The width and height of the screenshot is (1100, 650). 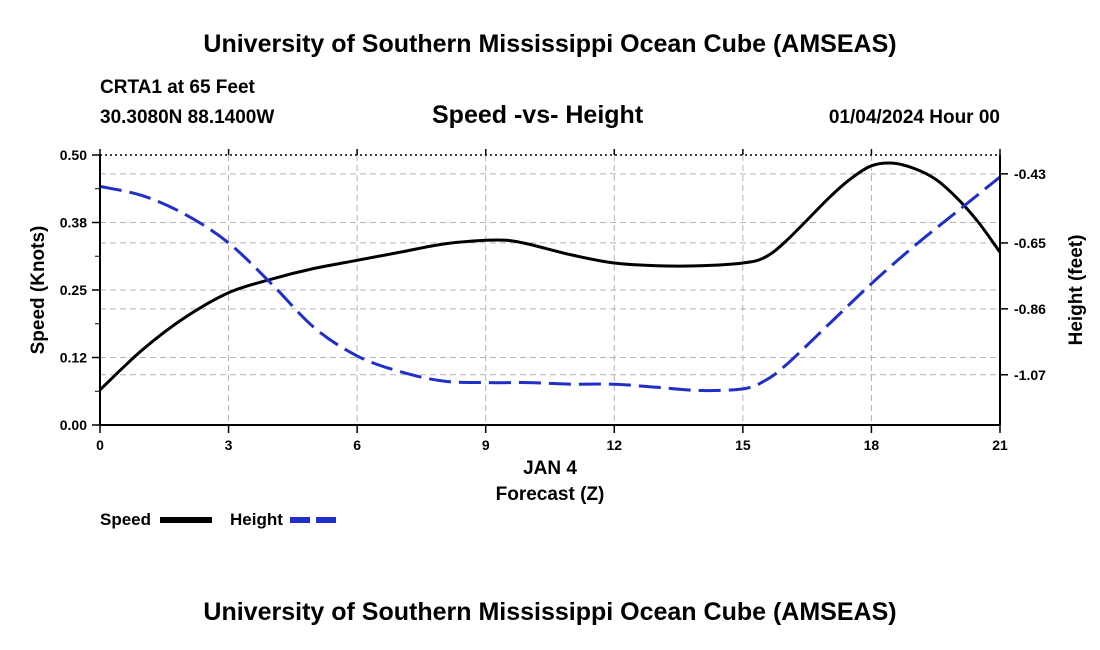 What do you see at coordinates (256, 519) in the screenshot?
I see `legend-label-height: Height` at bounding box center [256, 519].